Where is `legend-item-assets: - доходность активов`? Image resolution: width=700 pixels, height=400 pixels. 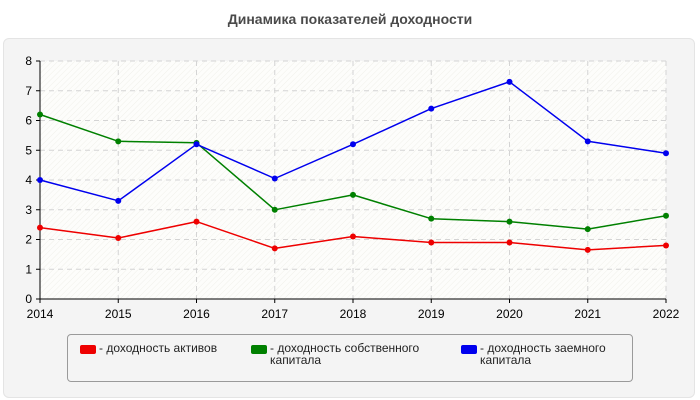
legend-item-assets: - доходность активов is located at coordinates (164, 348).